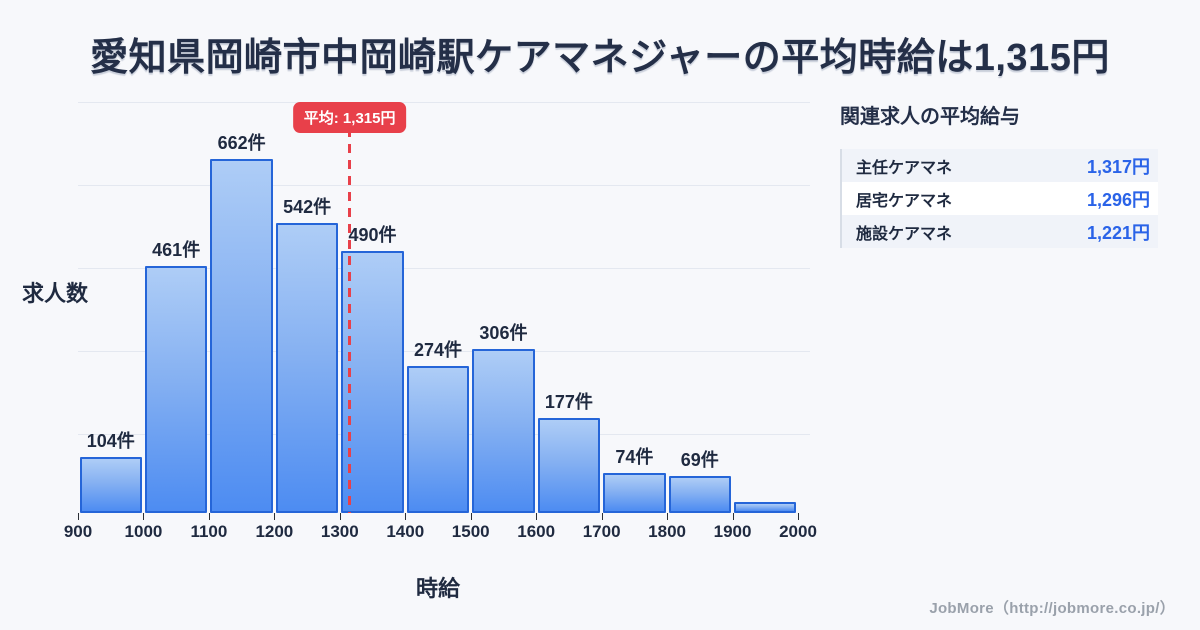 This screenshot has height=630, width=1200. What do you see at coordinates (438, 350) in the screenshot?
I see `bar-value-label: 274件` at bounding box center [438, 350].